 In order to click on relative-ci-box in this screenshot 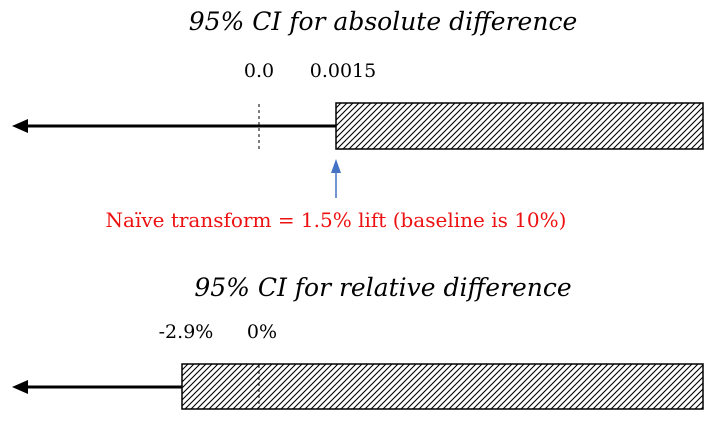, I will do `click(442, 386)`.